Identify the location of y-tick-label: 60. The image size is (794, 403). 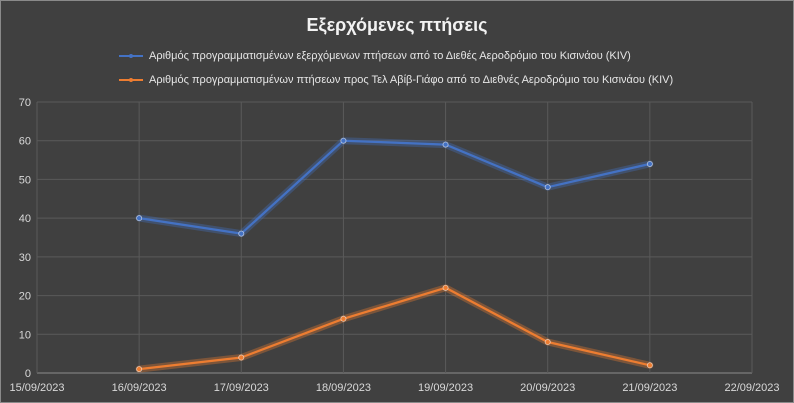
(25, 142).